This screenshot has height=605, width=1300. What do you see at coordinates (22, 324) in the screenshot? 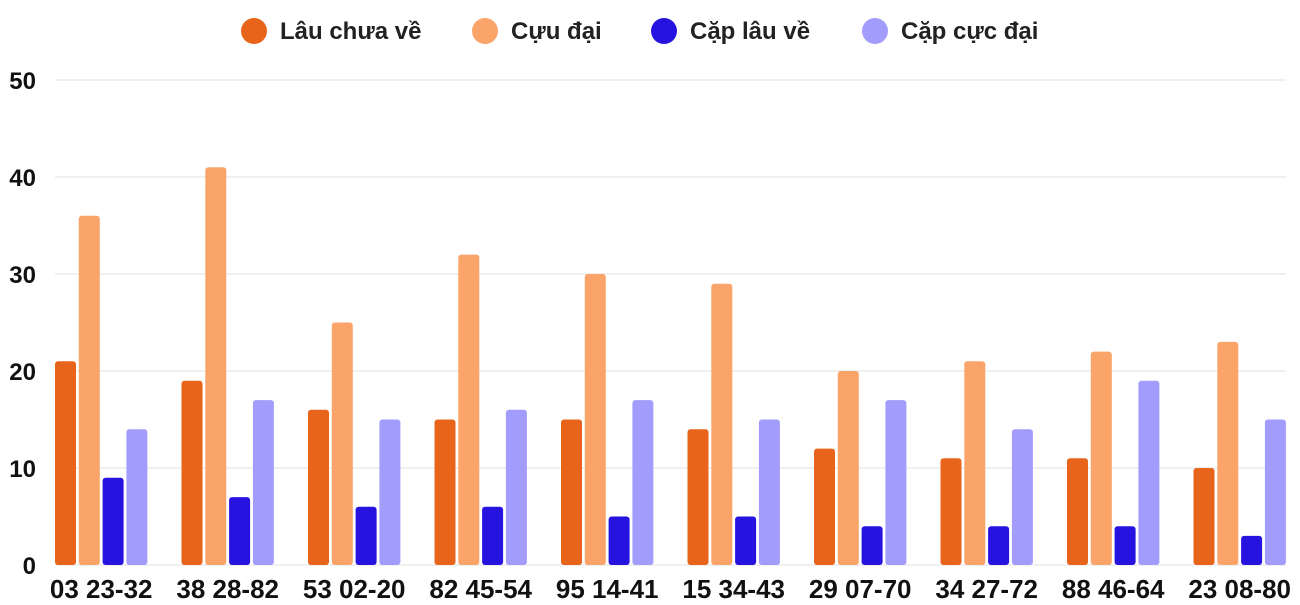
I see `y-axis: 0 10 20 30 40 50` at bounding box center [22, 324].